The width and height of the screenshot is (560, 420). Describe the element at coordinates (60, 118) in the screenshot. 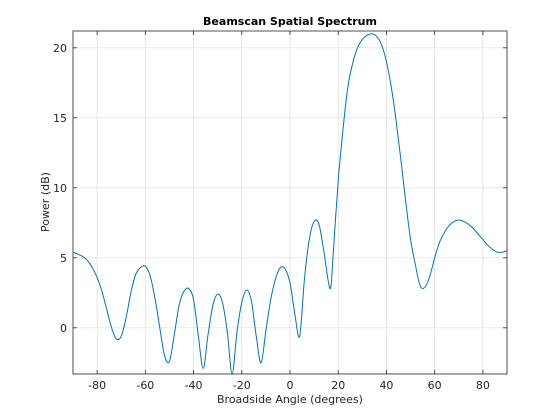

I see `y-tick-label: 15` at that location.